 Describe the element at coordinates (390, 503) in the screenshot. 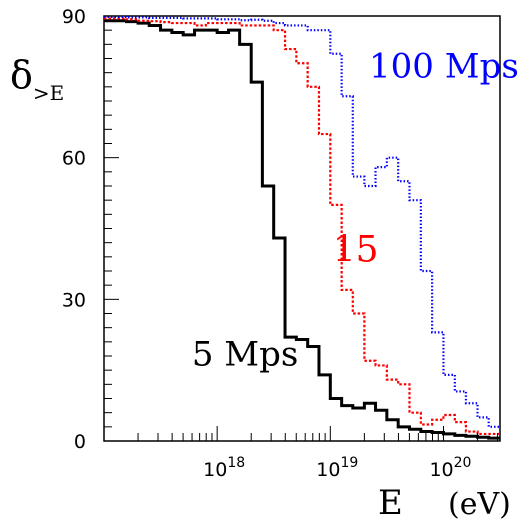

I see `x-axis-label: E` at that location.